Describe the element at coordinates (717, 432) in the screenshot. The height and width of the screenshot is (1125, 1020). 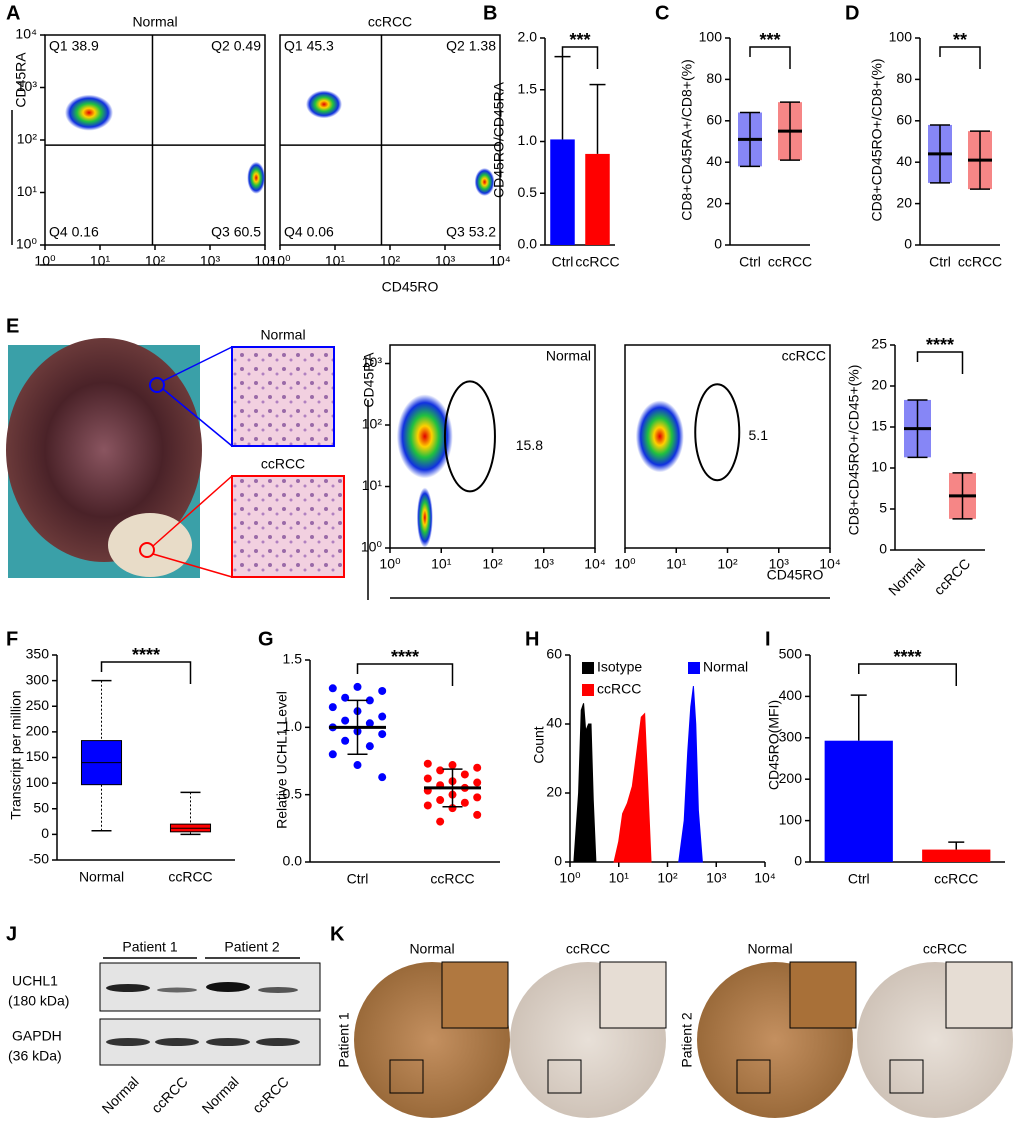
I see `gate` at that location.